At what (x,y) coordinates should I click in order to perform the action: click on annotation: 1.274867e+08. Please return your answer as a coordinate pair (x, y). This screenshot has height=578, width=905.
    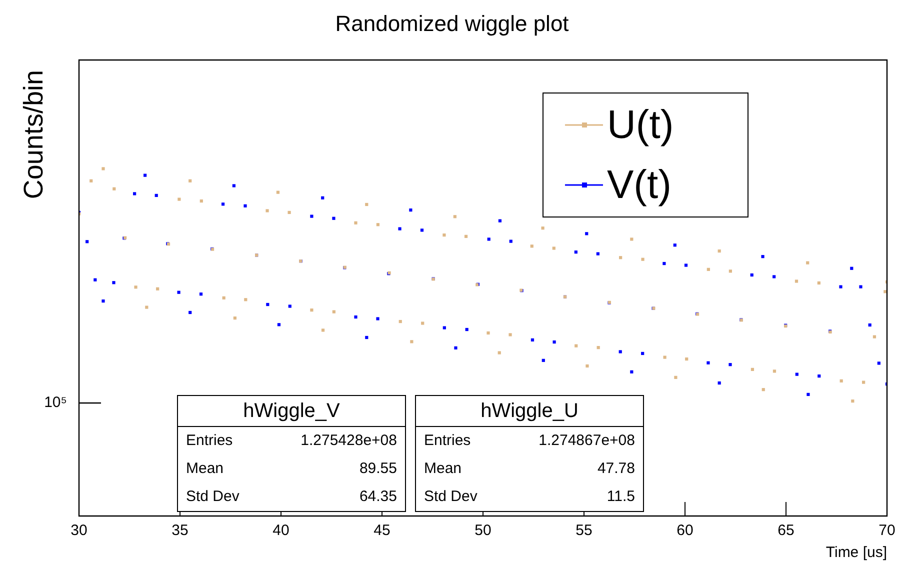
    Looking at the image, I should click on (586, 441).